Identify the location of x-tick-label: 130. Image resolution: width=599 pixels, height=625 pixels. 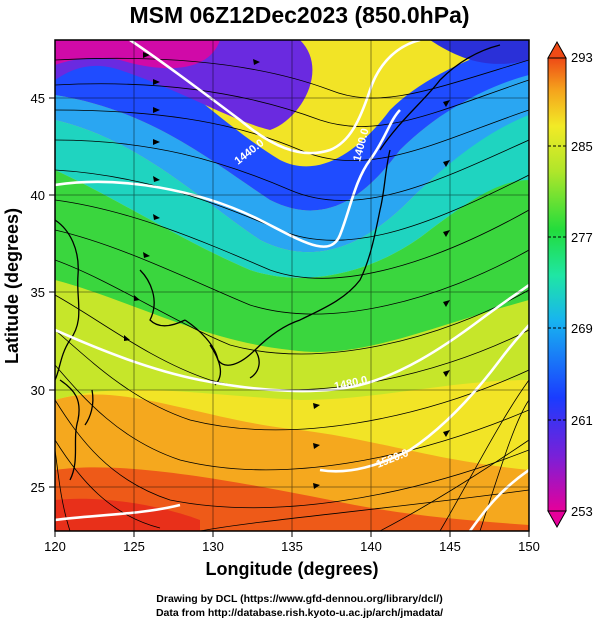
(213, 546).